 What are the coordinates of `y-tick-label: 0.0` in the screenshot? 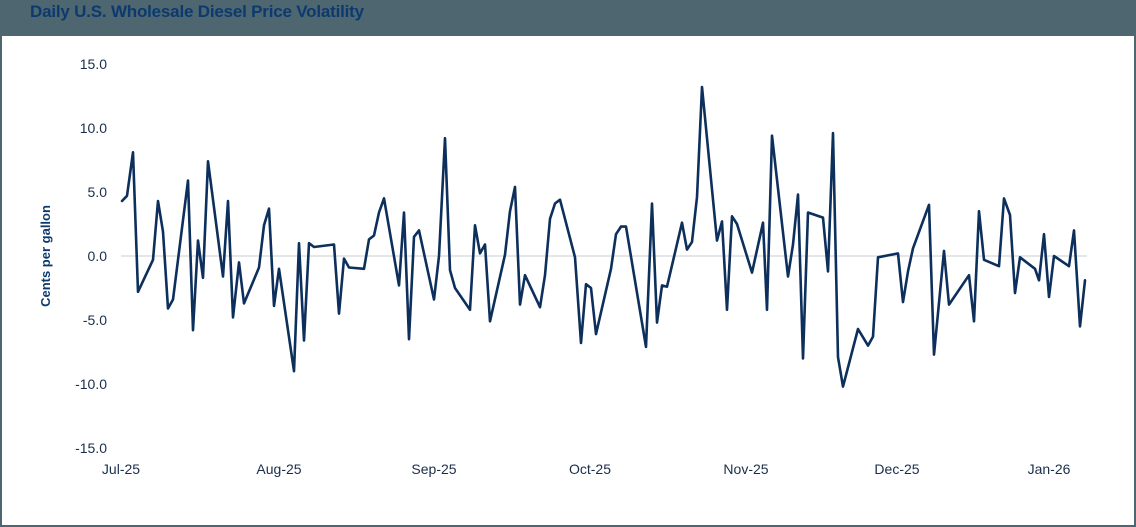 It's located at (98, 256).